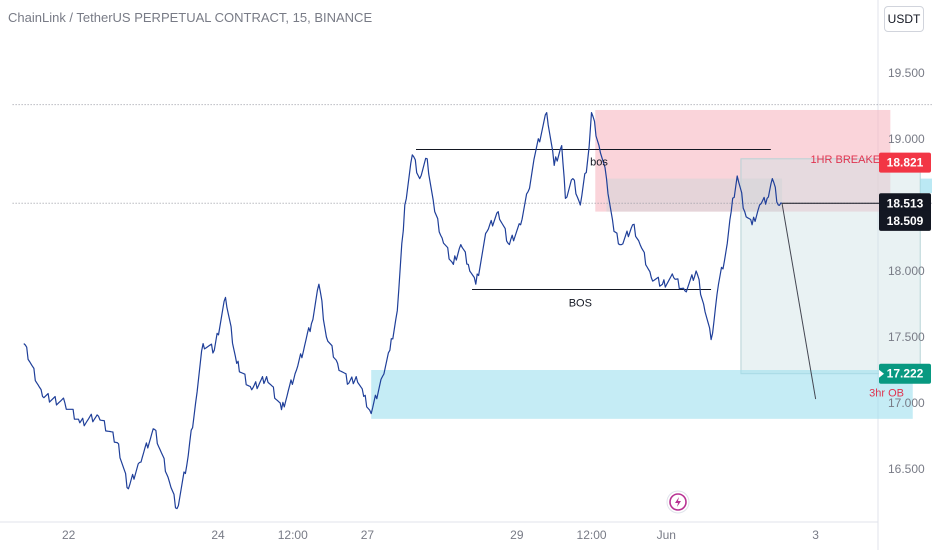 The width and height of the screenshot is (932, 550). Describe the element at coordinates (906, 403) in the screenshot. I see `y-tick-label: 17.000` at that location.